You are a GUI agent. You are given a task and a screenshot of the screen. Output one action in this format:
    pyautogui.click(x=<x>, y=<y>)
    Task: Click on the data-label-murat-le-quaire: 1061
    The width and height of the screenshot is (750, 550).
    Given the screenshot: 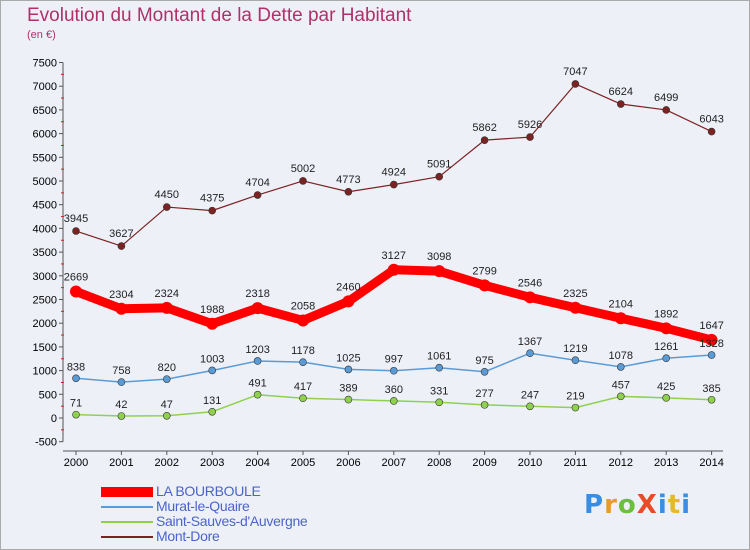 What is the action you would take?
    pyautogui.click(x=439, y=357)
    